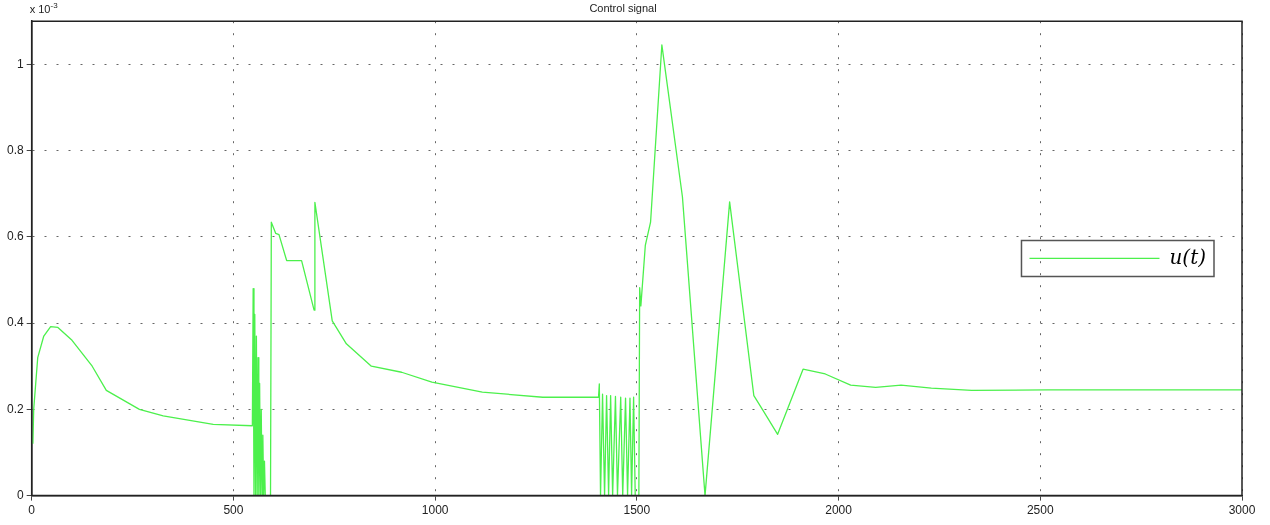 The image size is (1270, 525). What do you see at coordinates (20, 63) in the screenshot?
I see `y-tick-label: 1` at bounding box center [20, 63].